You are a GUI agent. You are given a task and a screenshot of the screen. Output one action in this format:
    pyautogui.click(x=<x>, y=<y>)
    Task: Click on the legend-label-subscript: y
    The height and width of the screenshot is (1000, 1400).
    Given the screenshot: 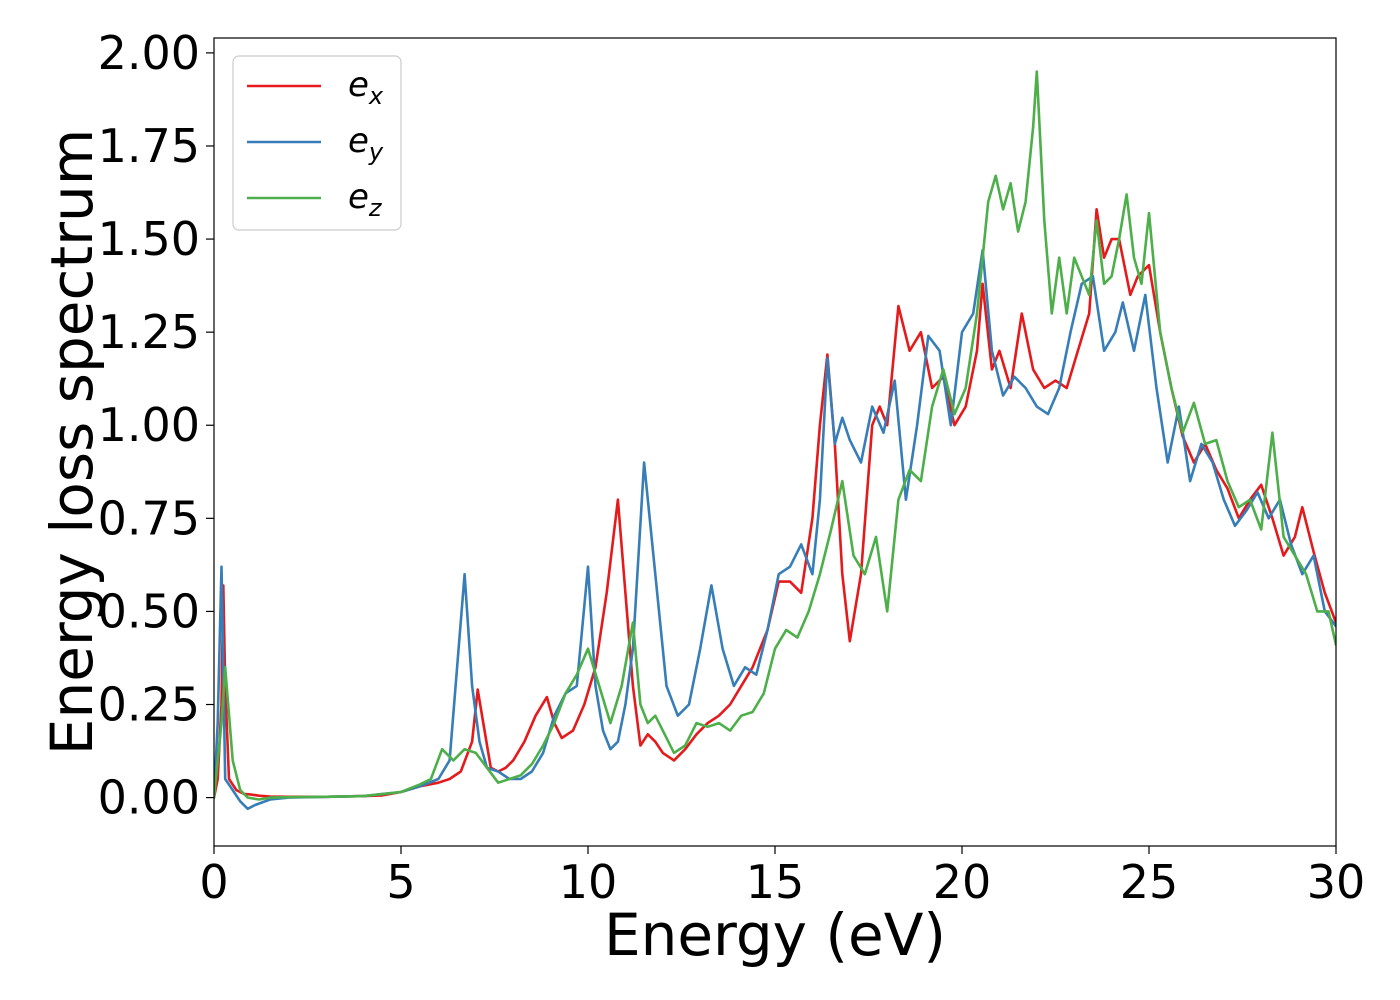 What is the action you would take?
    pyautogui.click(x=376, y=152)
    